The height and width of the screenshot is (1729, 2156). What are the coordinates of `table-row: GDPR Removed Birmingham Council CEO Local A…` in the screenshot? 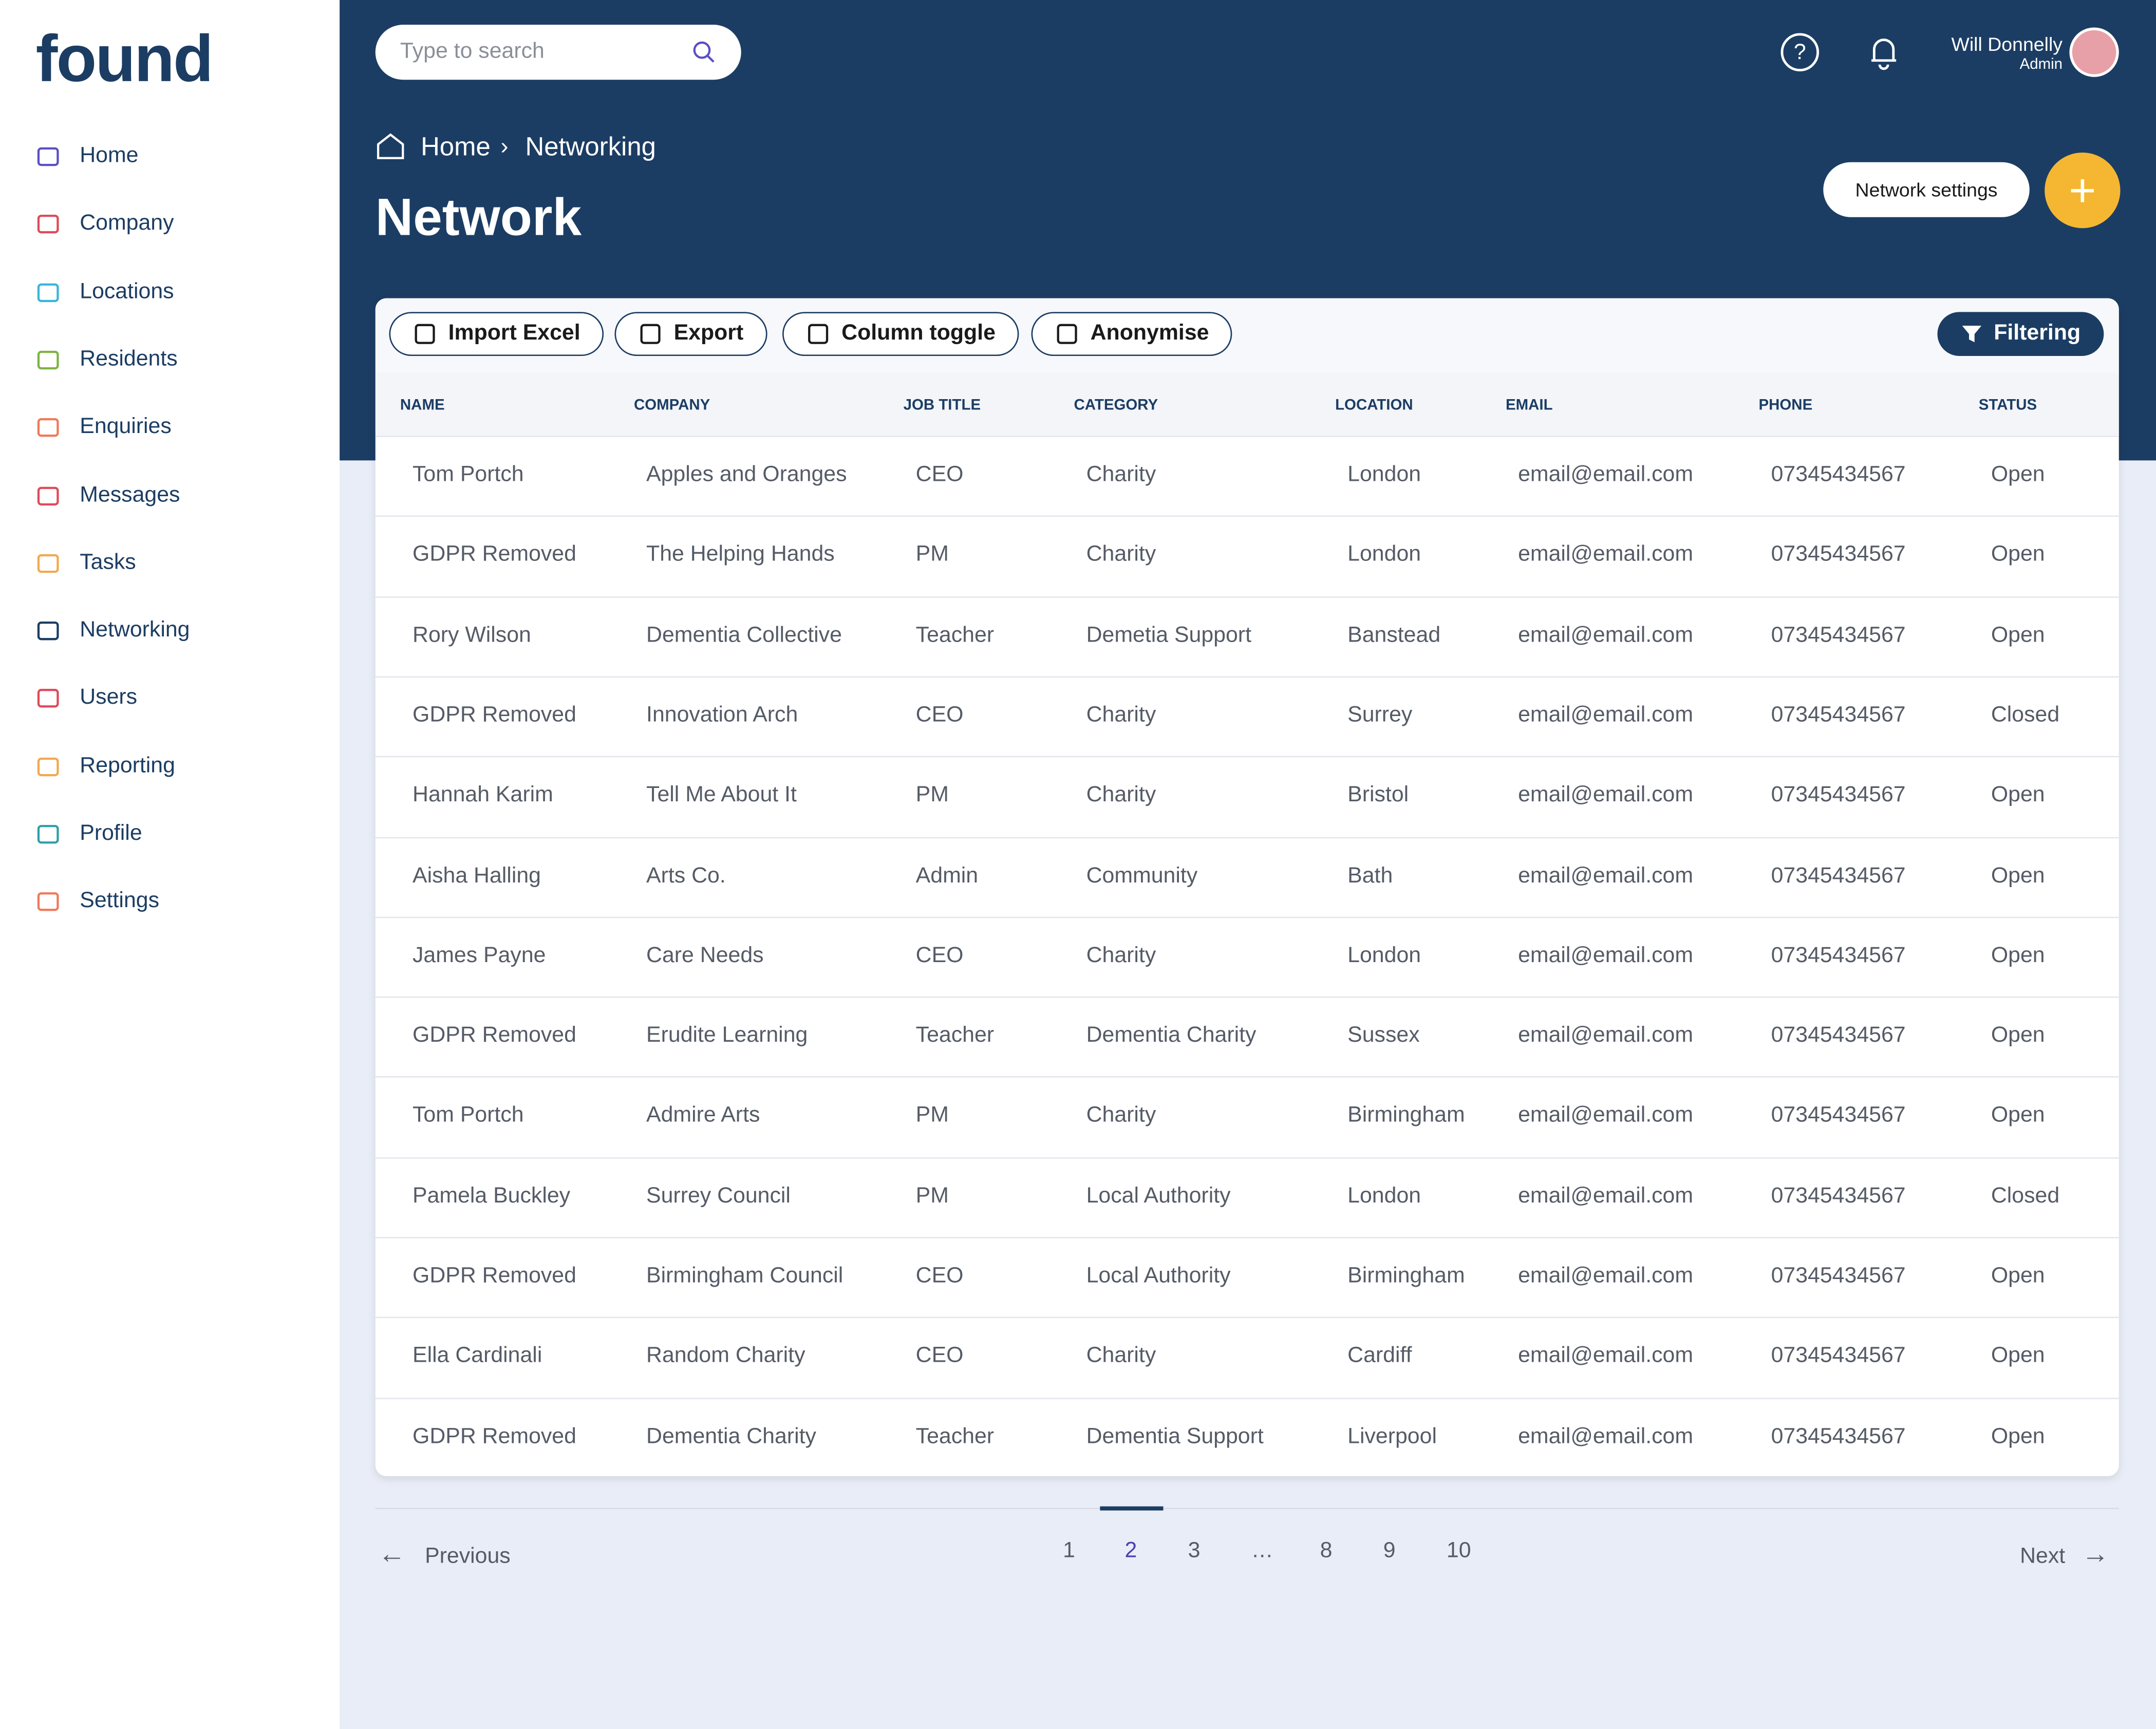 It's located at (1247, 1278).